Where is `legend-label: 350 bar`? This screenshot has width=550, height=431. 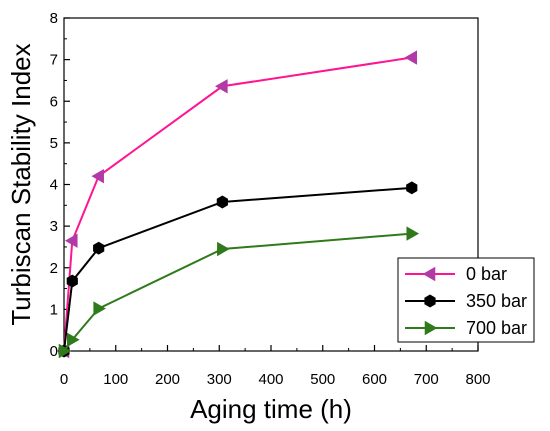 legend-label: 350 bar is located at coordinates (496, 301).